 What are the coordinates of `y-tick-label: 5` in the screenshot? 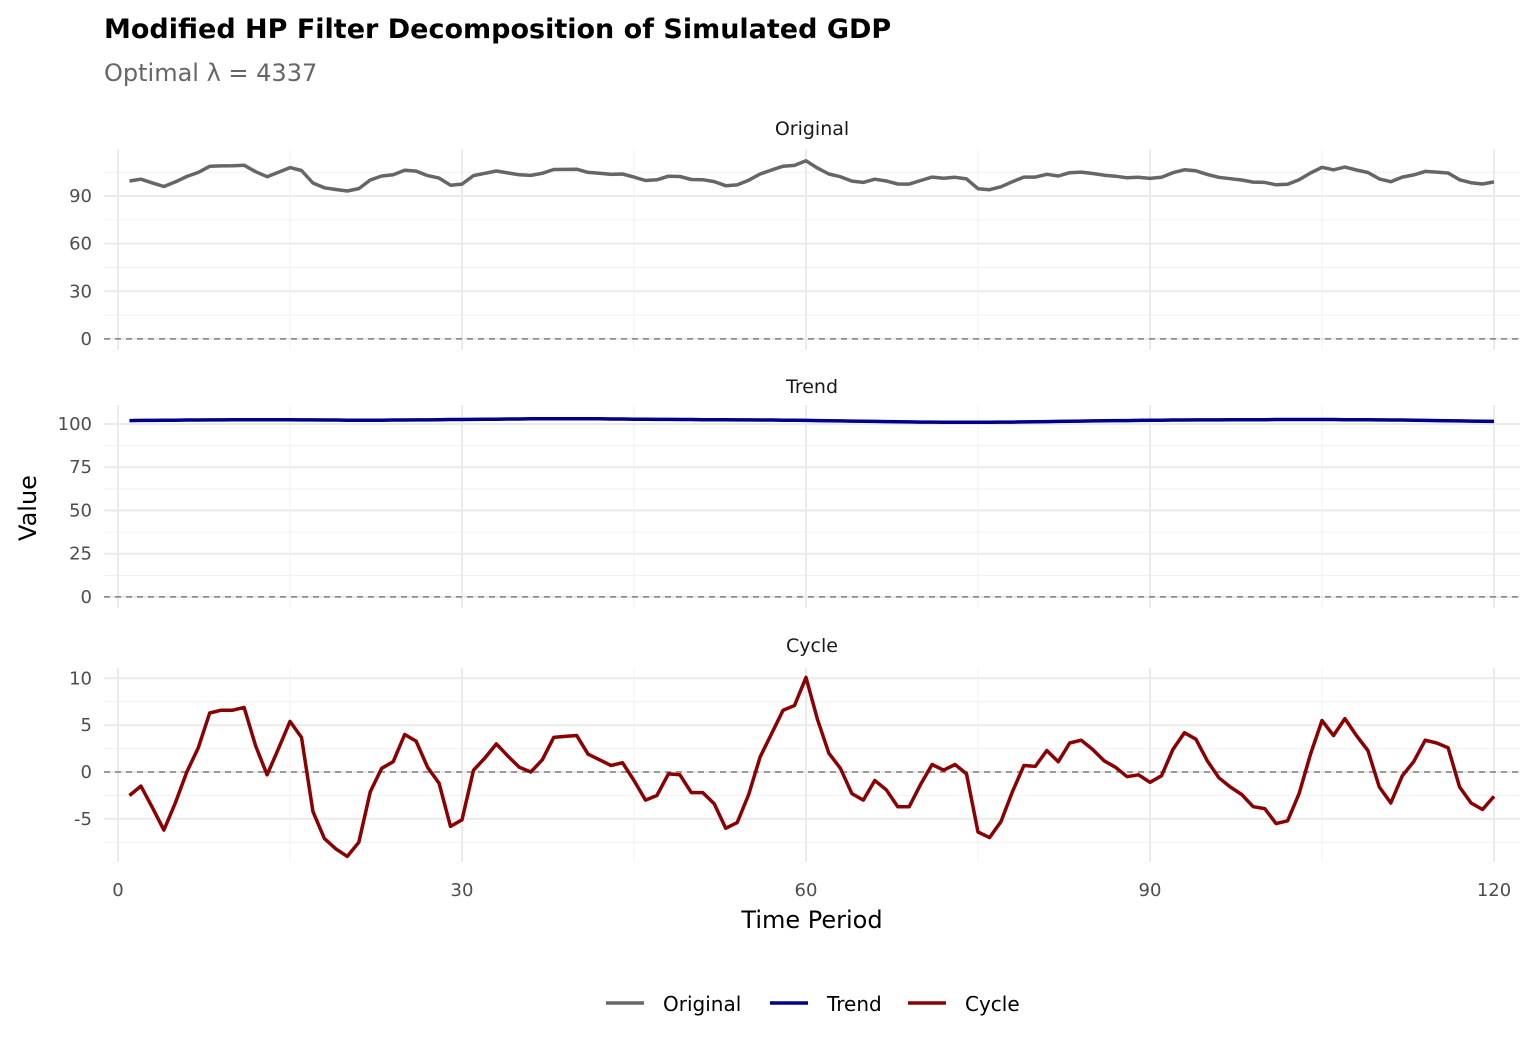 It's located at (86, 725).